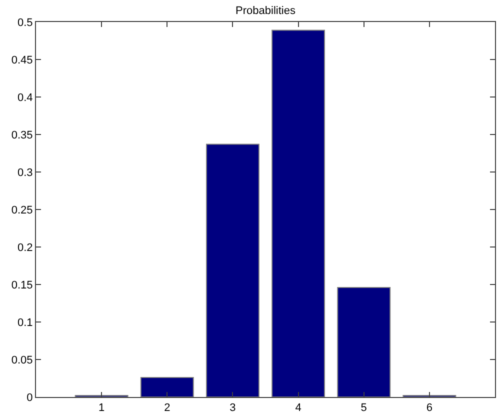 The image size is (498, 416). I want to click on y-tick-label: 0.25, so click(22, 210).